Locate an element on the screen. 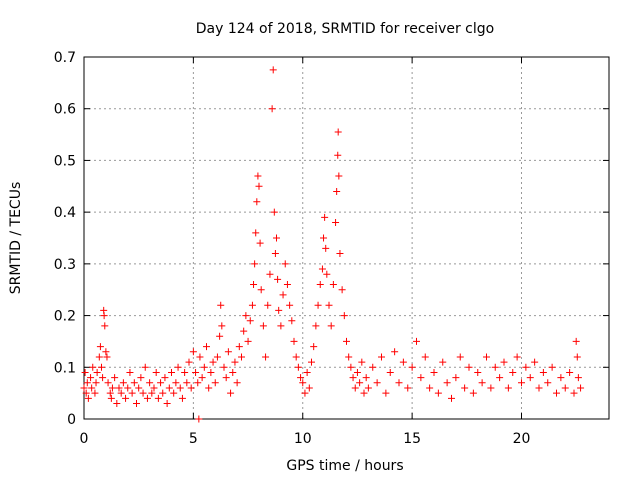 Image resolution: width=640 pixels, height=484 pixels. y-tick-label: 0.1 is located at coordinates (65, 368).